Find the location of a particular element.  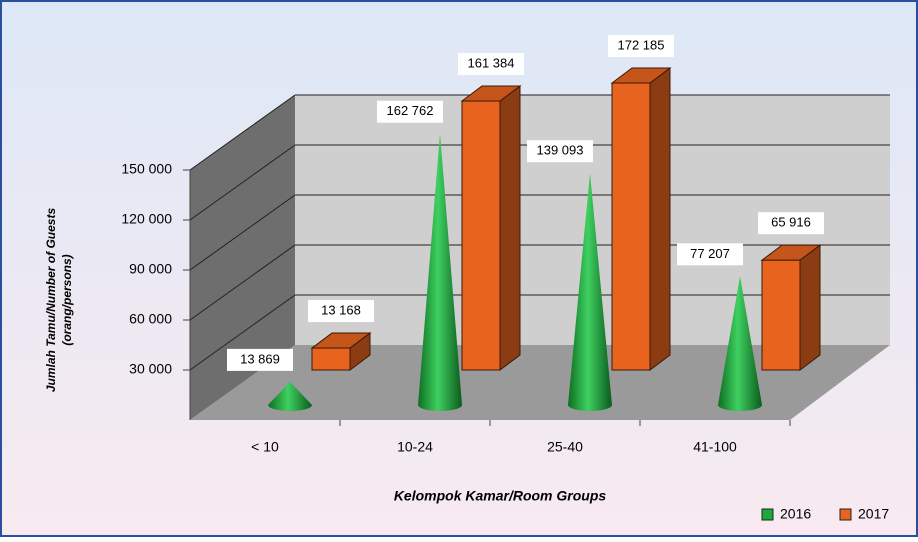

side-wall is located at coordinates (242, 257).